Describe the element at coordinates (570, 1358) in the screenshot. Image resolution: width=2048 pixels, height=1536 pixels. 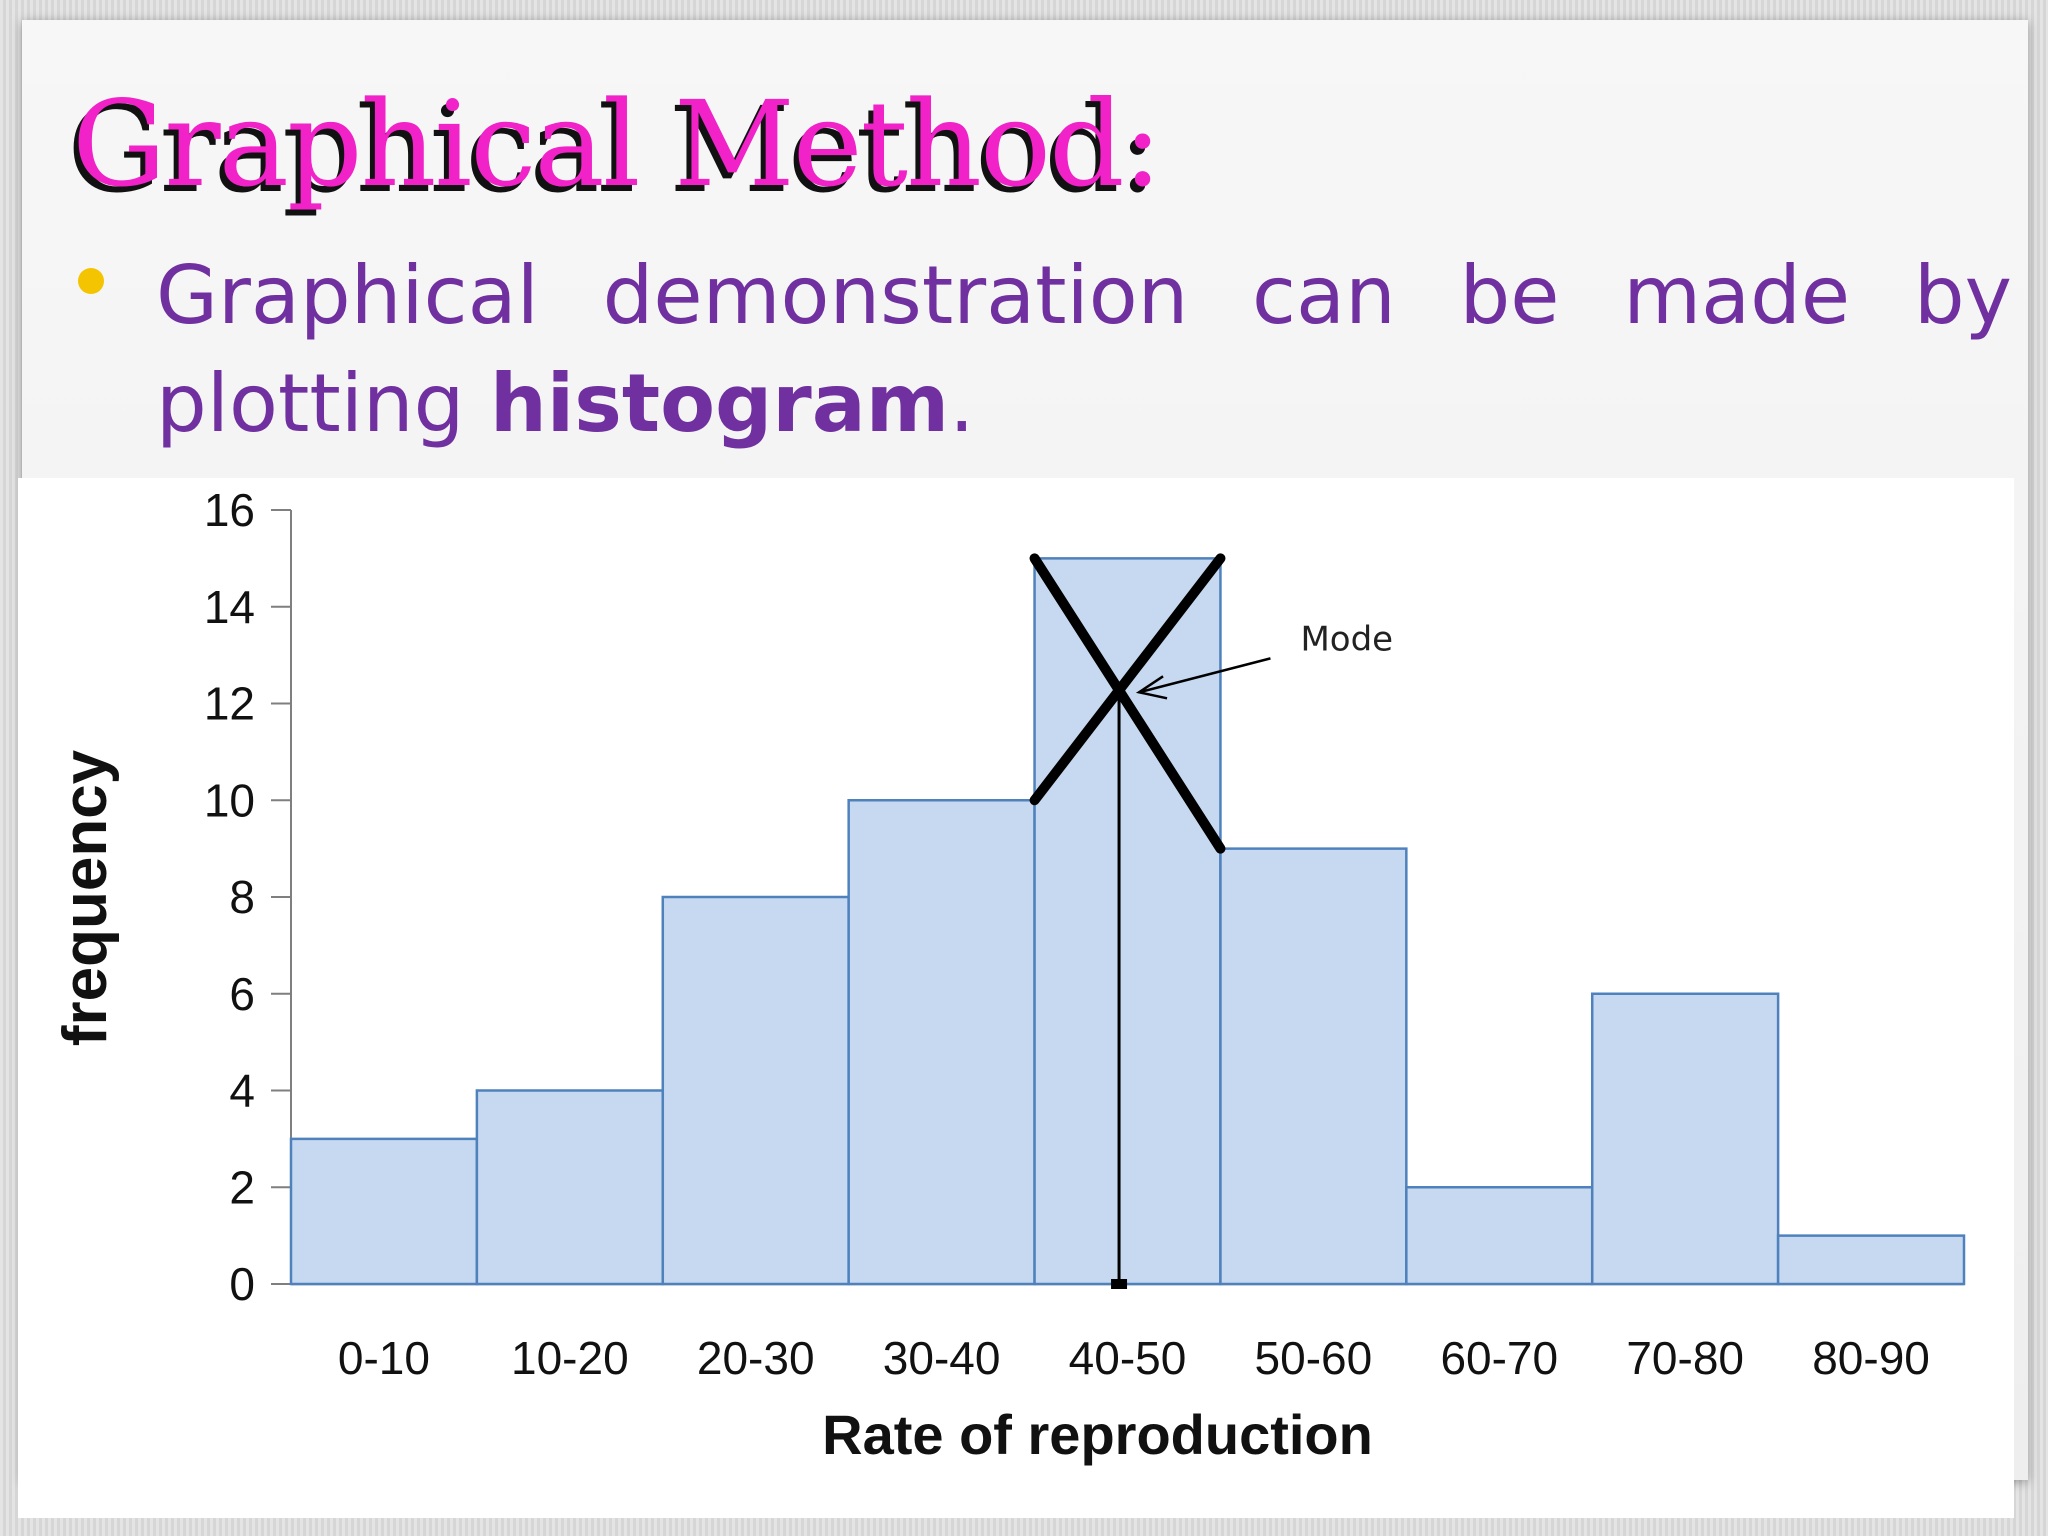
I see `x-tick-label: 10-20` at that location.